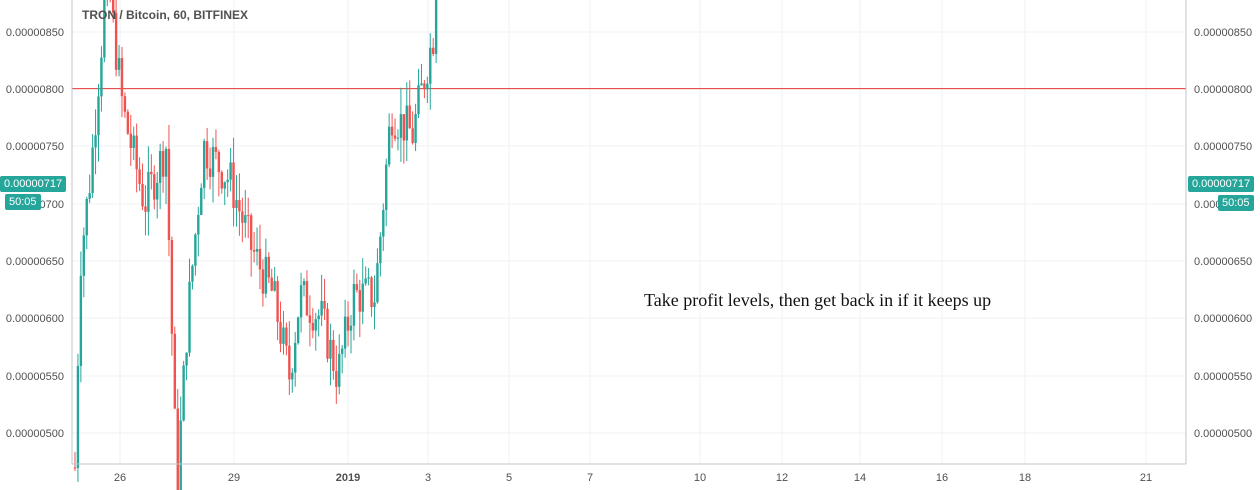 The width and height of the screenshot is (1260, 490). Describe the element at coordinates (35, 434) in the screenshot. I see `y-tick-left: 0.00000500` at that location.